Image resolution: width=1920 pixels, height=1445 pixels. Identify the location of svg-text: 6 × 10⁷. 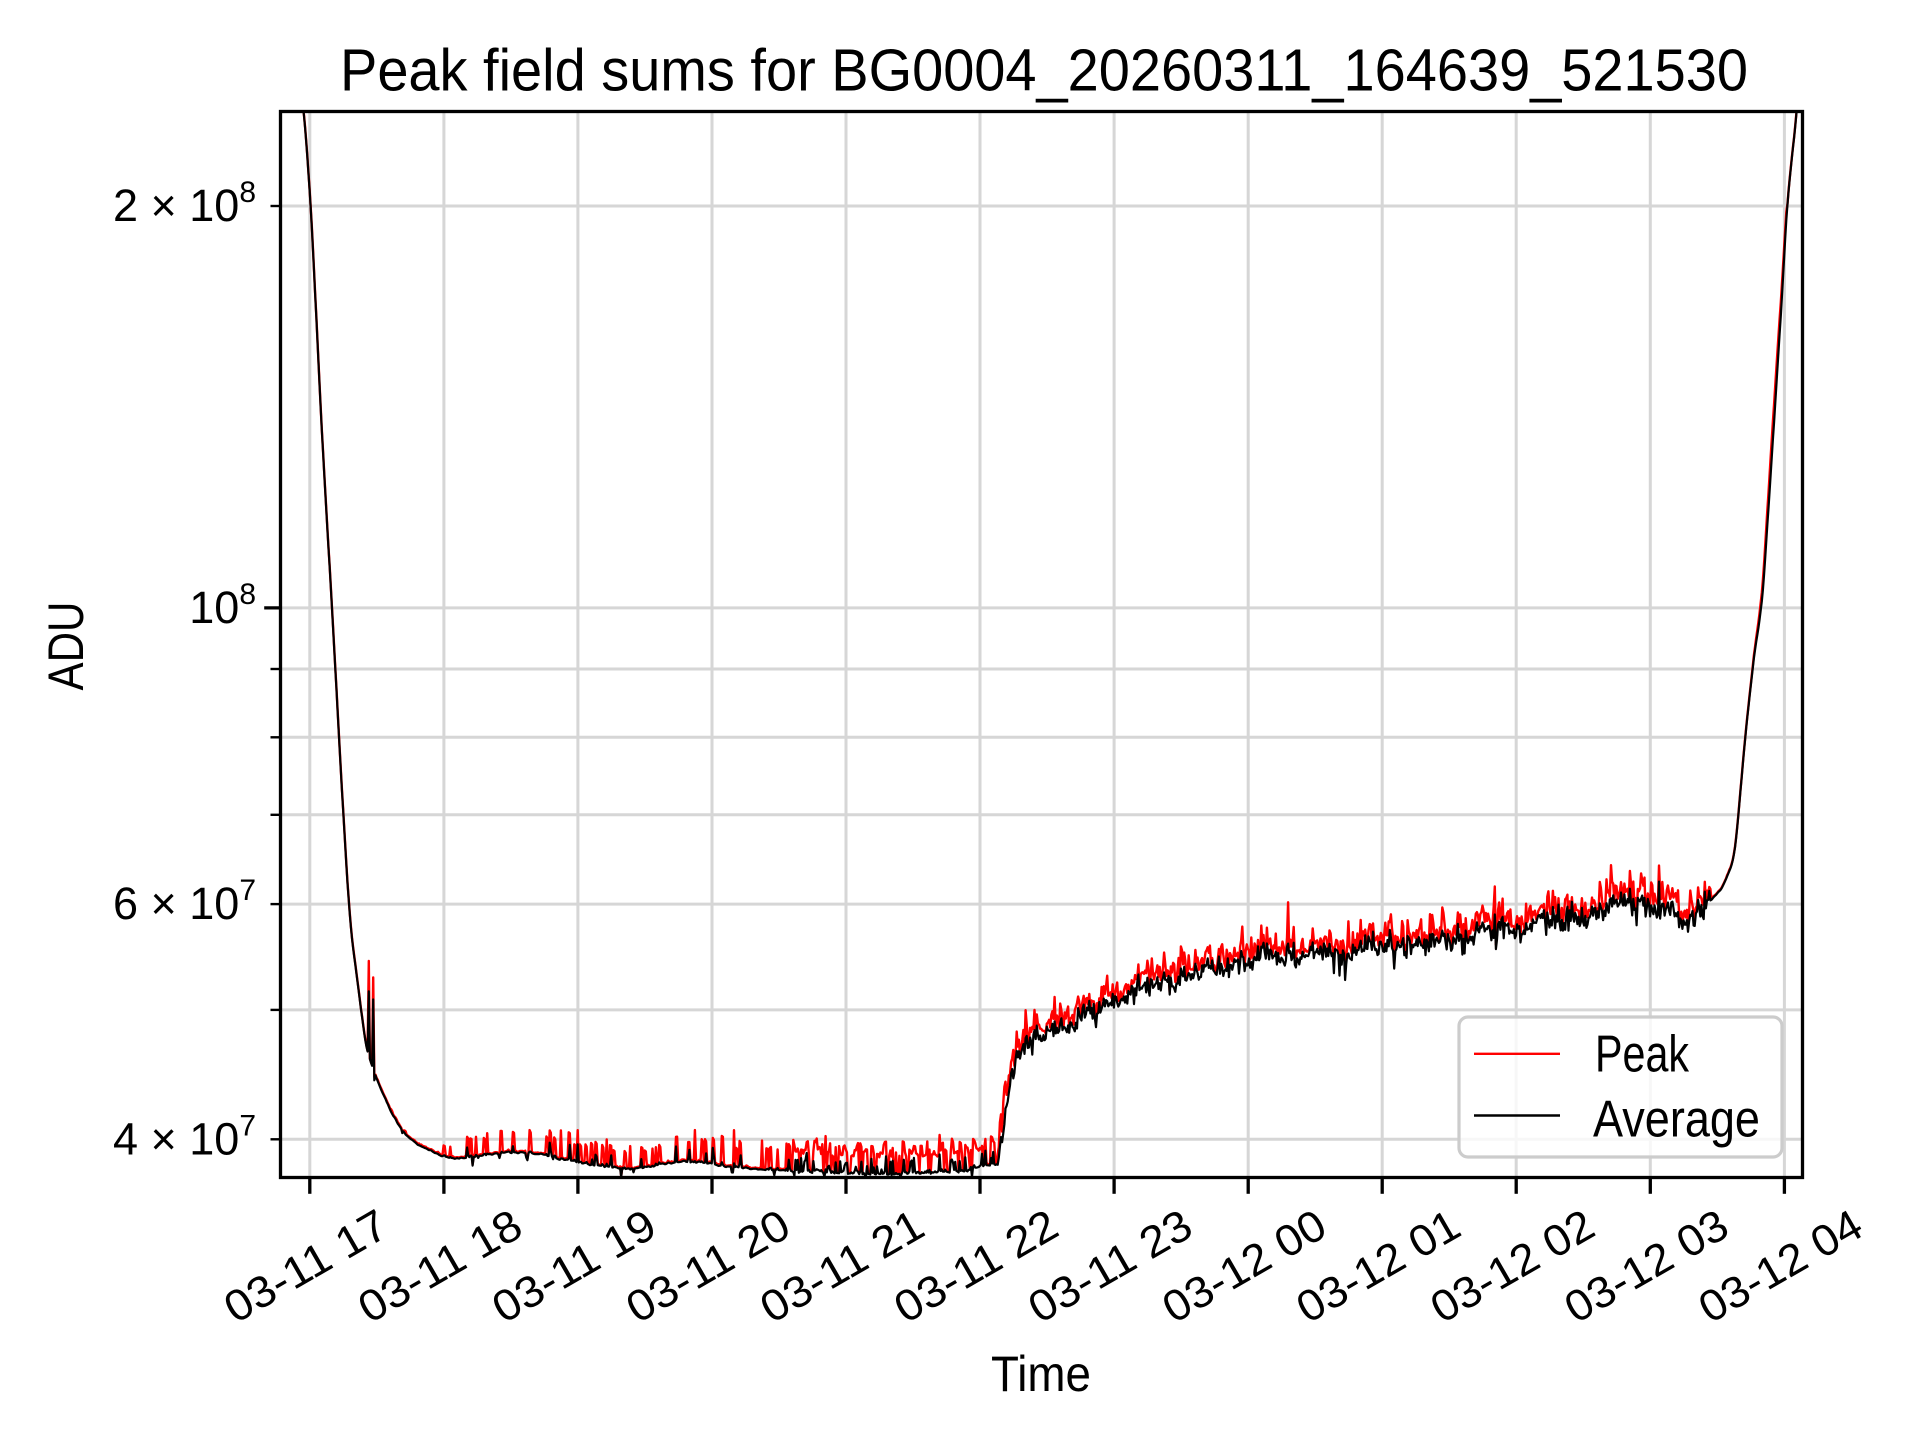
(184, 901).